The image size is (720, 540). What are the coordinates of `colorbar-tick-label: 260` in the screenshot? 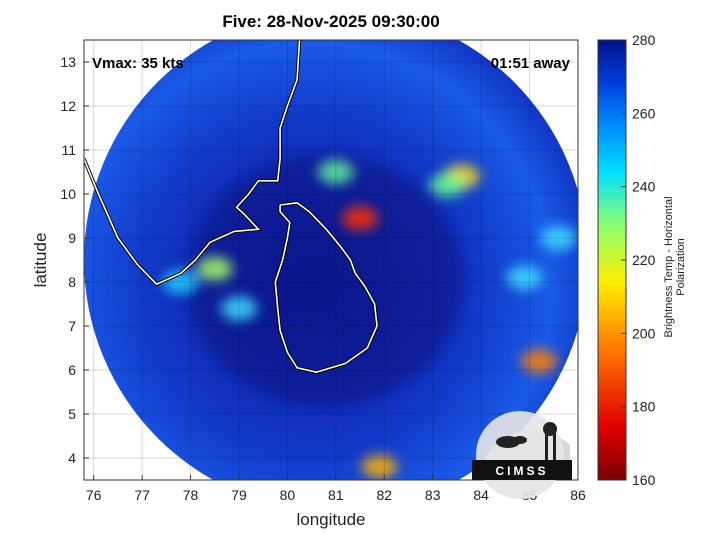 It's located at (644, 113).